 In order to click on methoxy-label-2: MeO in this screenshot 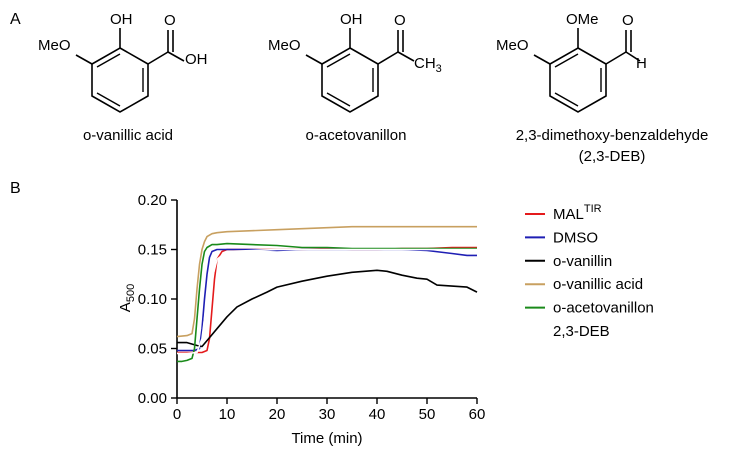, I will do `click(284, 45)`.